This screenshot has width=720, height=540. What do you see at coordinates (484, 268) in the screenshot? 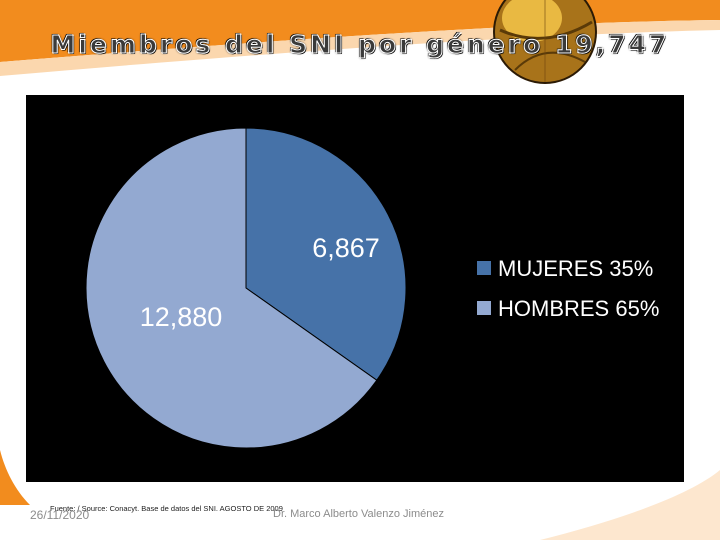
I see `legend-swatch-mujeres` at bounding box center [484, 268].